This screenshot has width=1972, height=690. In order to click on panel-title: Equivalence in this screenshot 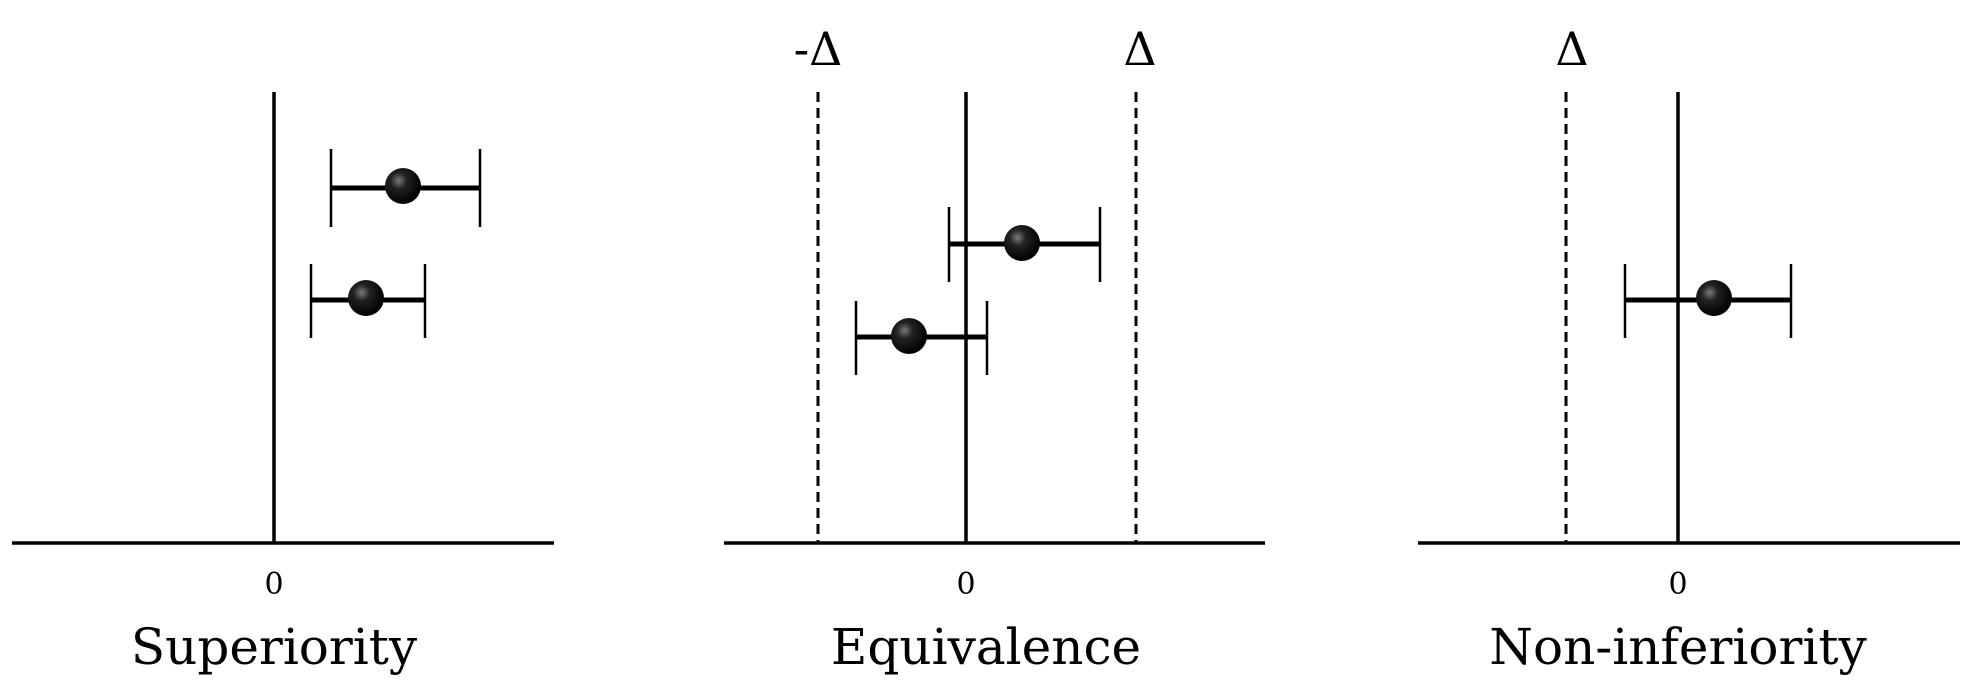, I will do `click(986, 647)`.